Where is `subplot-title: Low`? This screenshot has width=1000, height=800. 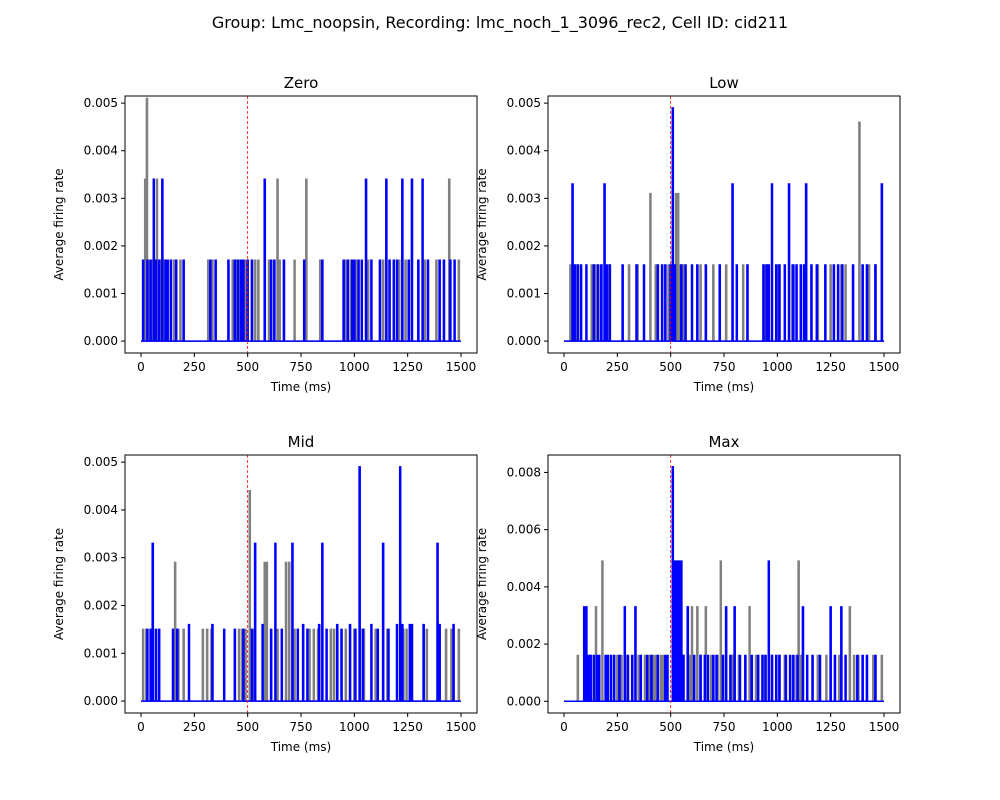 subplot-title: Low is located at coordinates (724, 83).